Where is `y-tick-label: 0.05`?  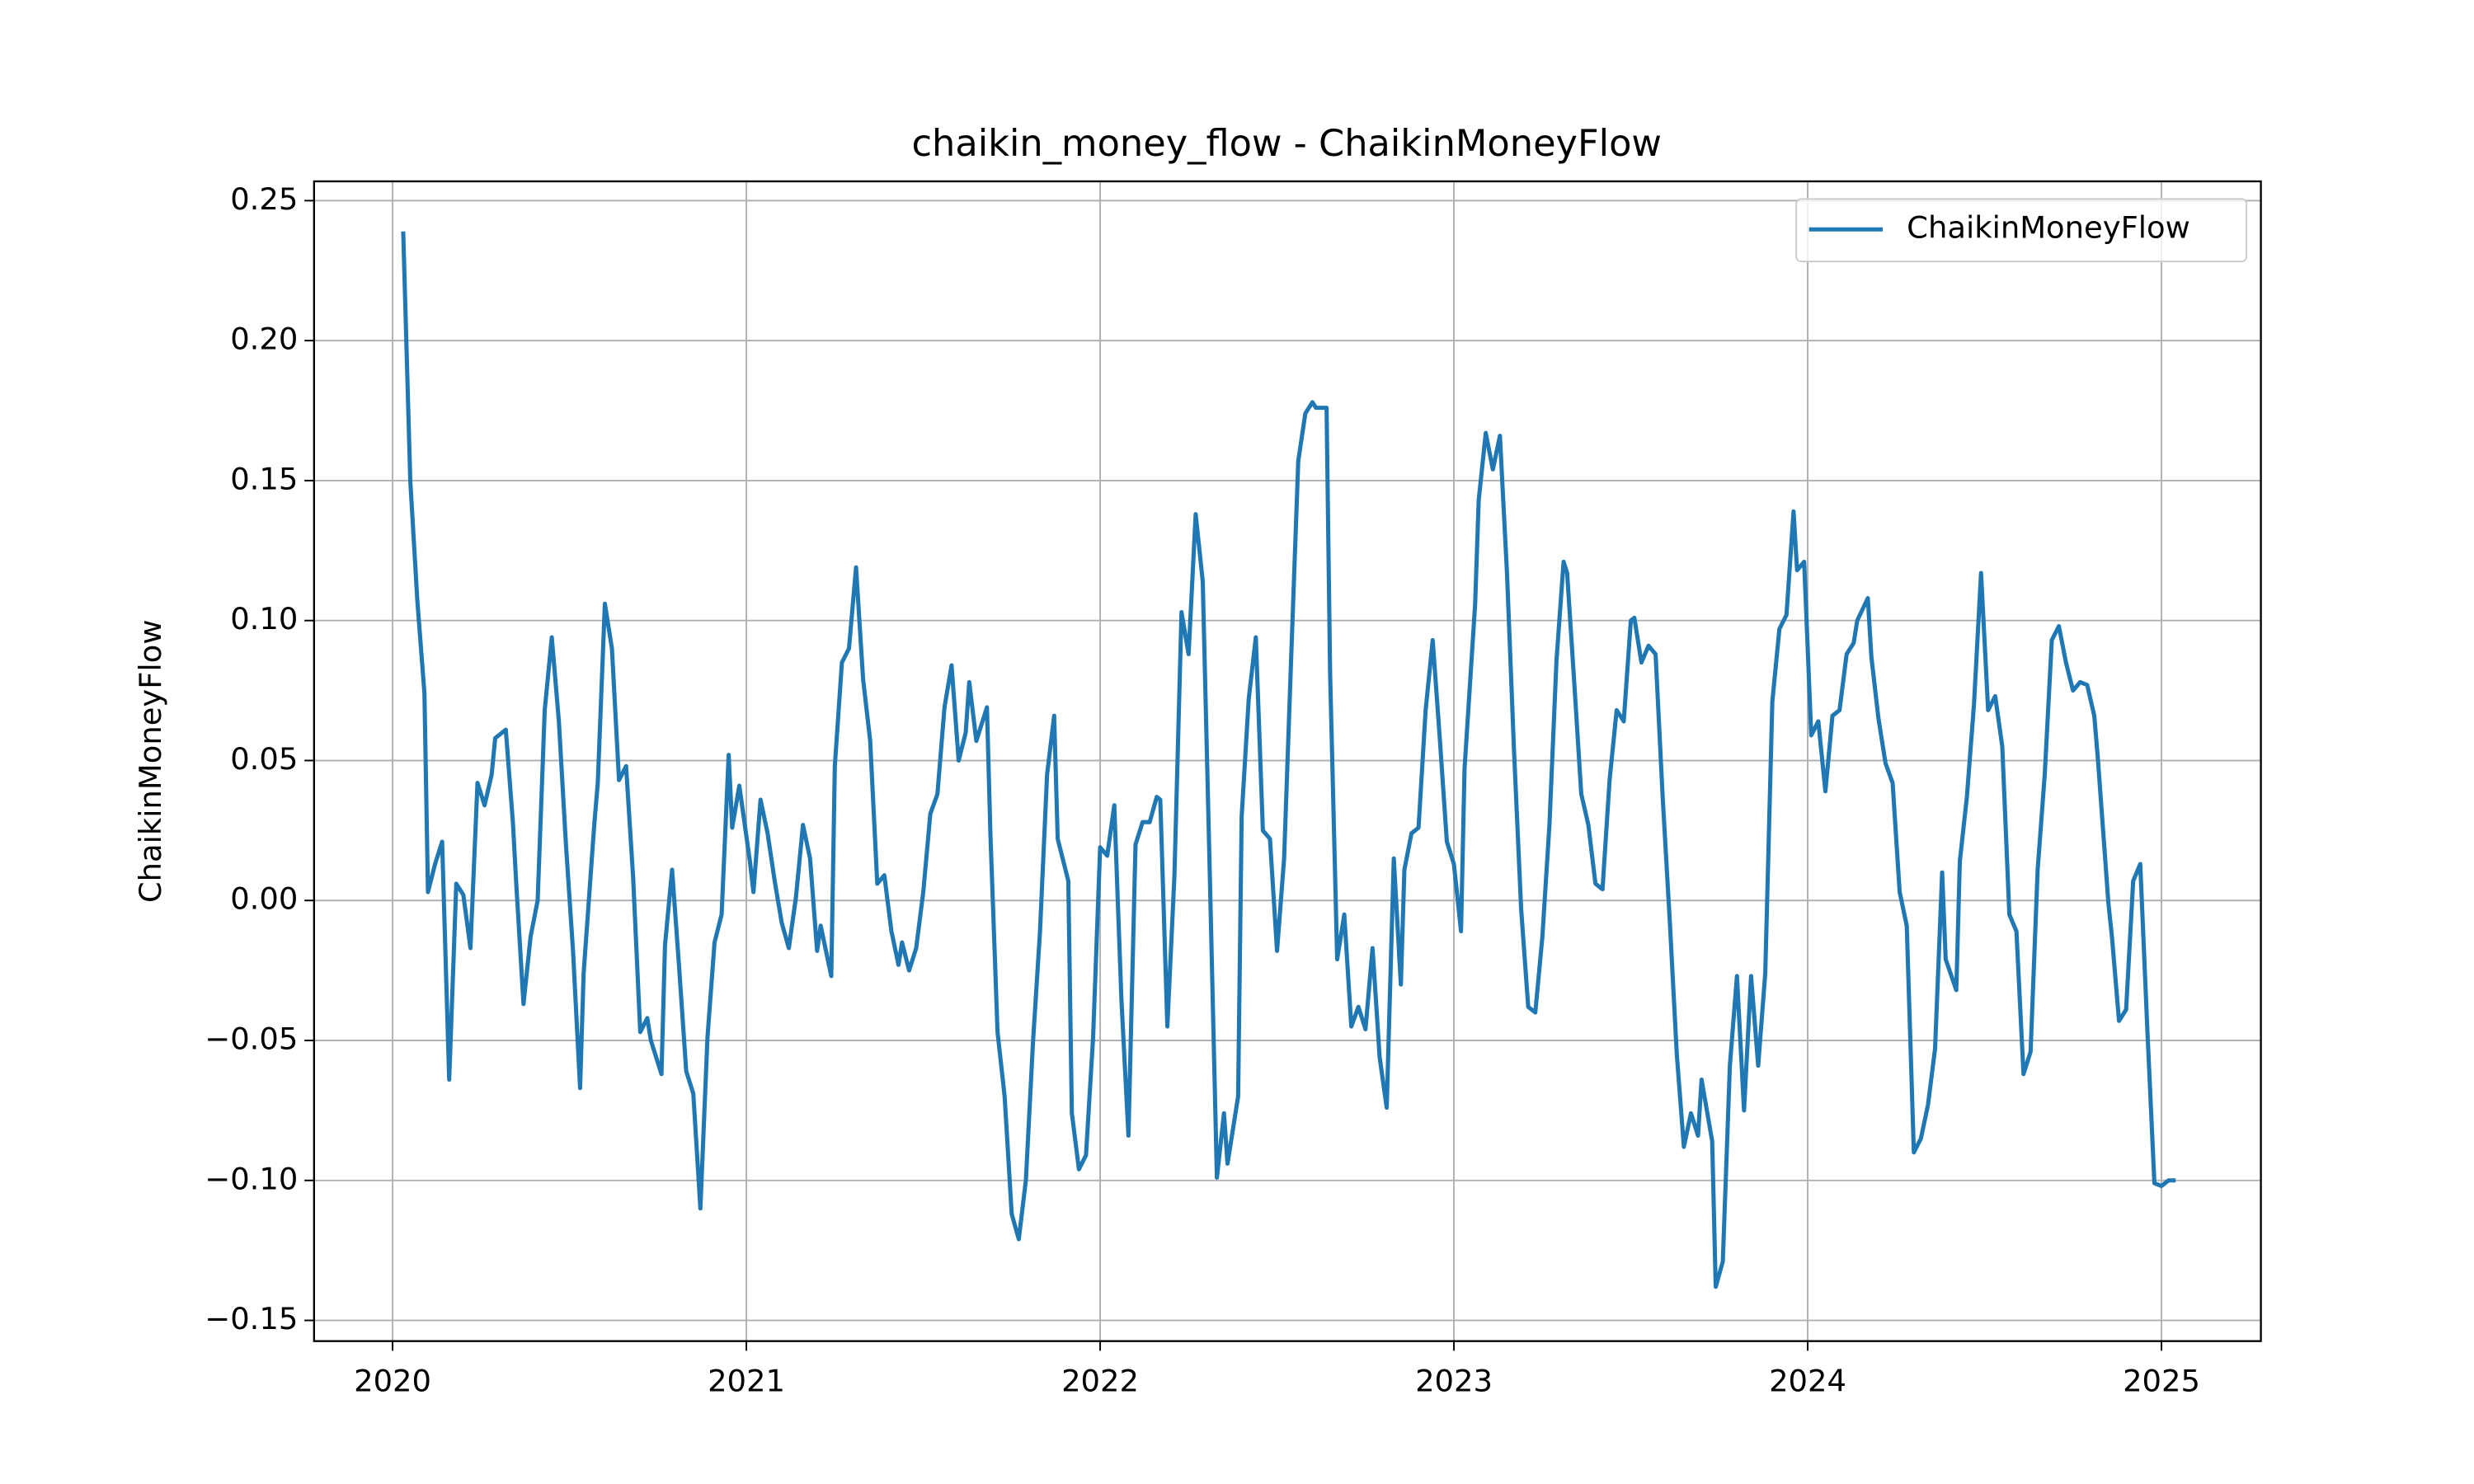
y-tick-label: 0.05 is located at coordinates (264, 759).